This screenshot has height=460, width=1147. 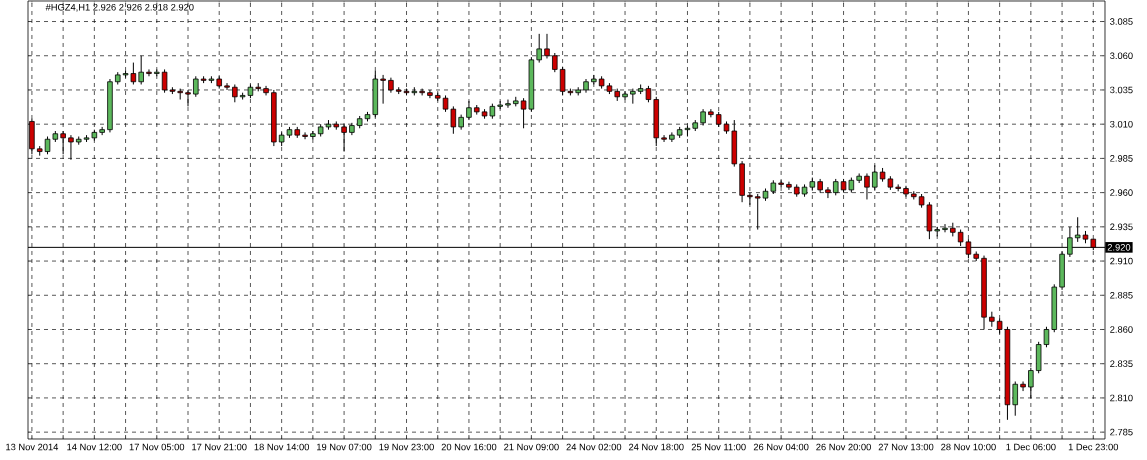 What do you see at coordinates (94, 447) in the screenshot?
I see `x-tick-label: 14 Nov 12:00` at bounding box center [94, 447].